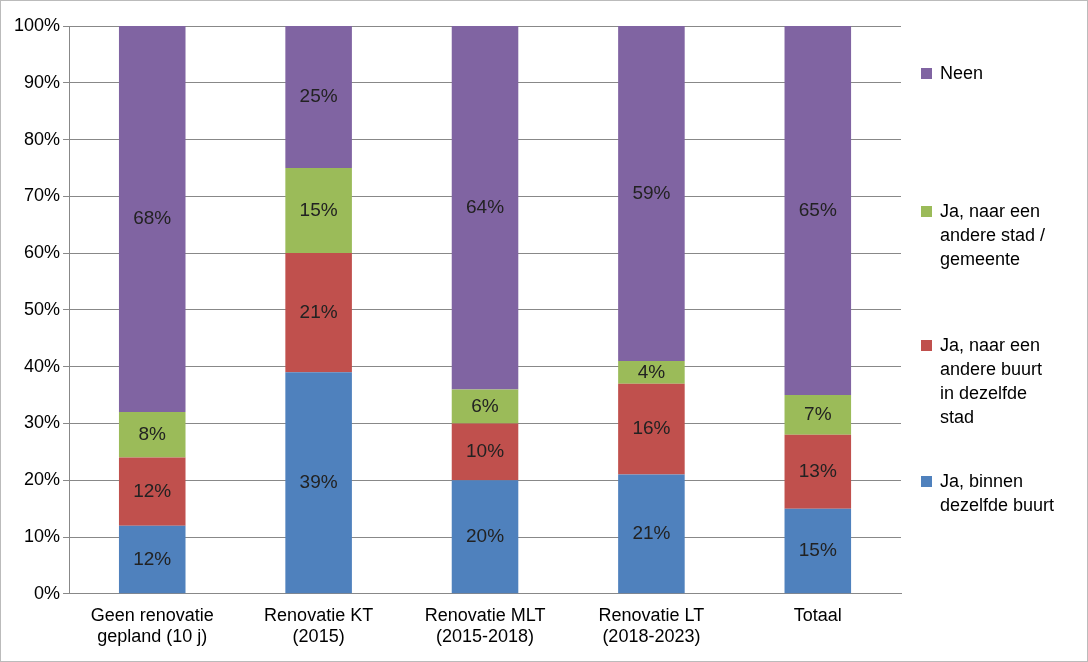 The image size is (1088, 662). Describe the element at coordinates (319, 625) in the screenshot. I see `x-tick-label: Renovatie KT (2015)` at that location.